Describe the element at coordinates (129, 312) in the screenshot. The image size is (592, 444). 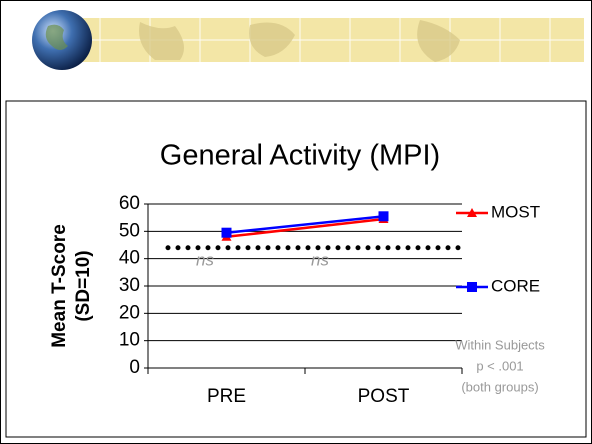
I see `y-tick-label: 20` at that location.